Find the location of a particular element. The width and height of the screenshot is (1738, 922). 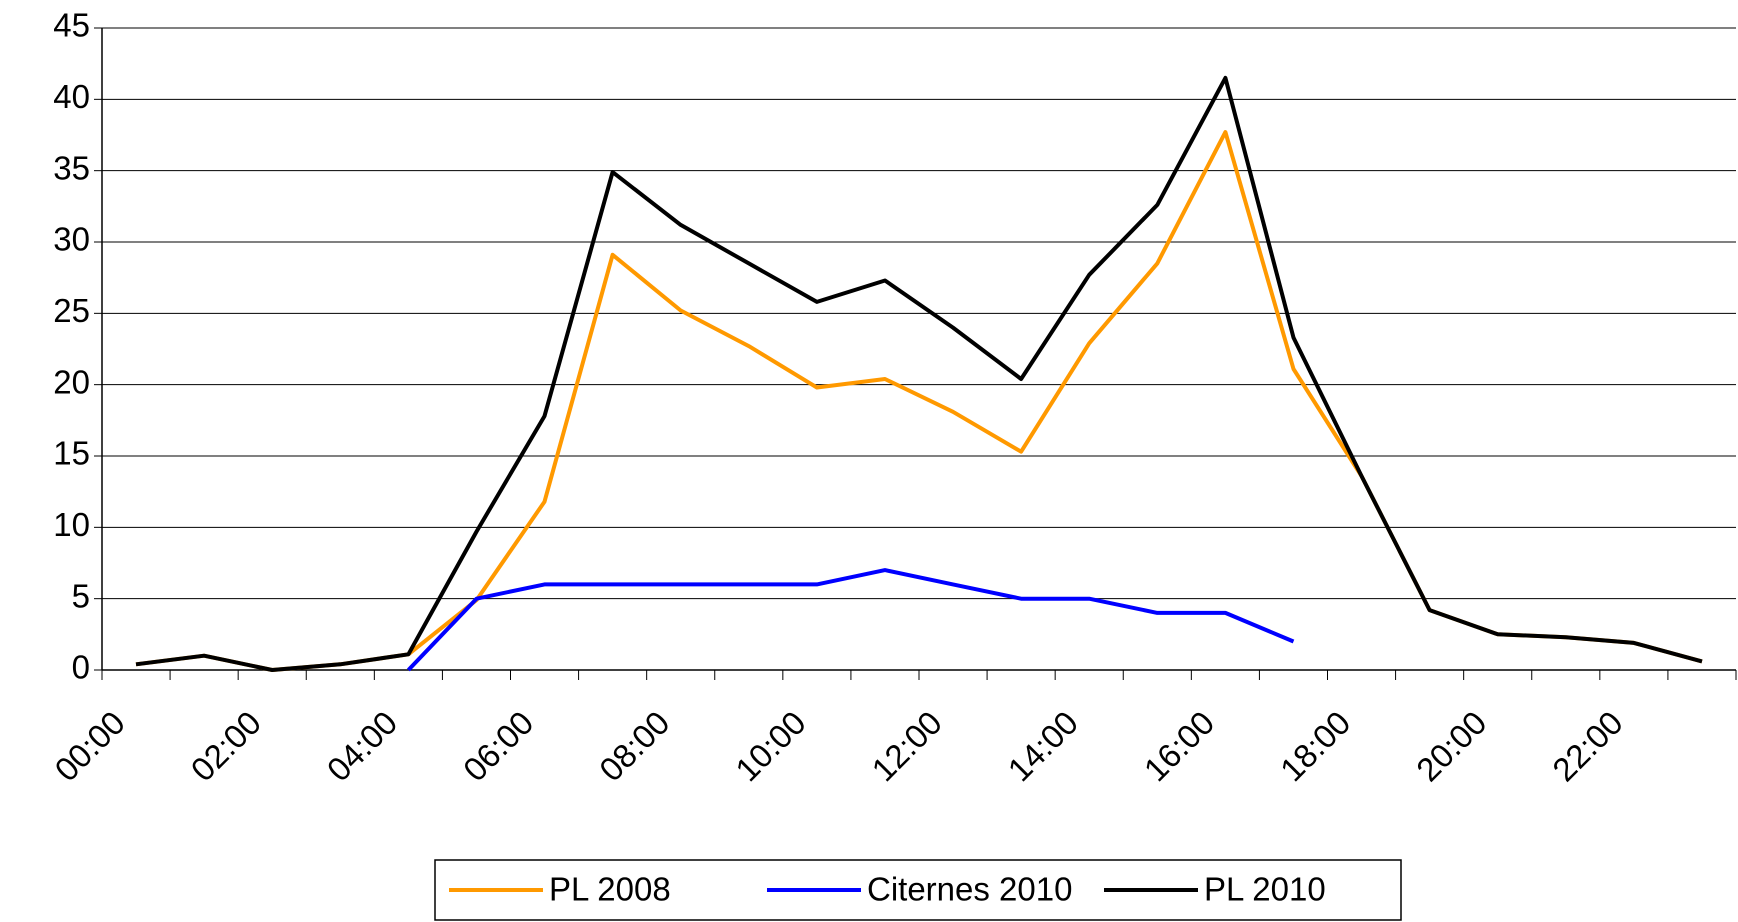

y-tick-label: 40 is located at coordinates (71, 96).